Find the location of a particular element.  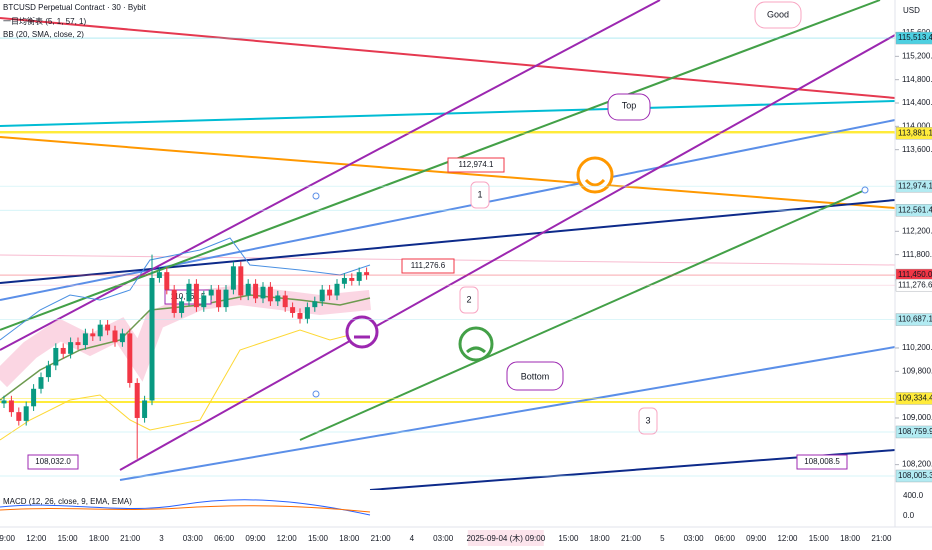

x-tick-label: 5 is located at coordinates (662, 538).